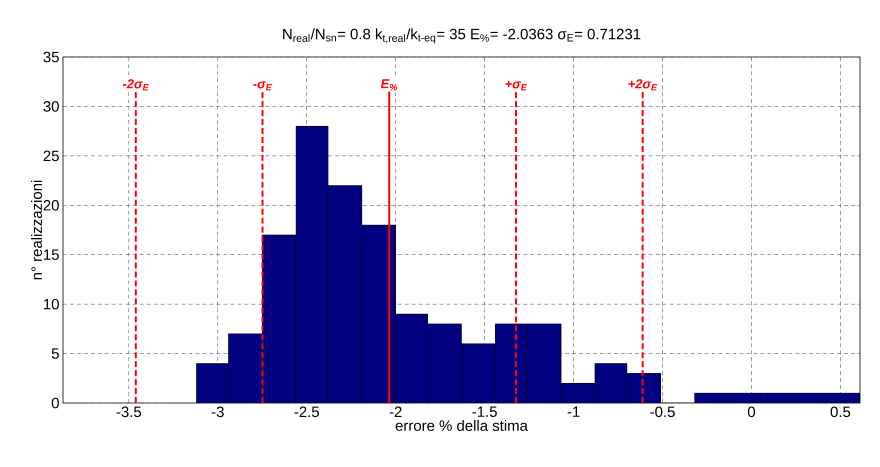 The width and height of the screenshot is (880, 467). I want to click on y-axis-title: n° realizzazioni, so click(36, 230).